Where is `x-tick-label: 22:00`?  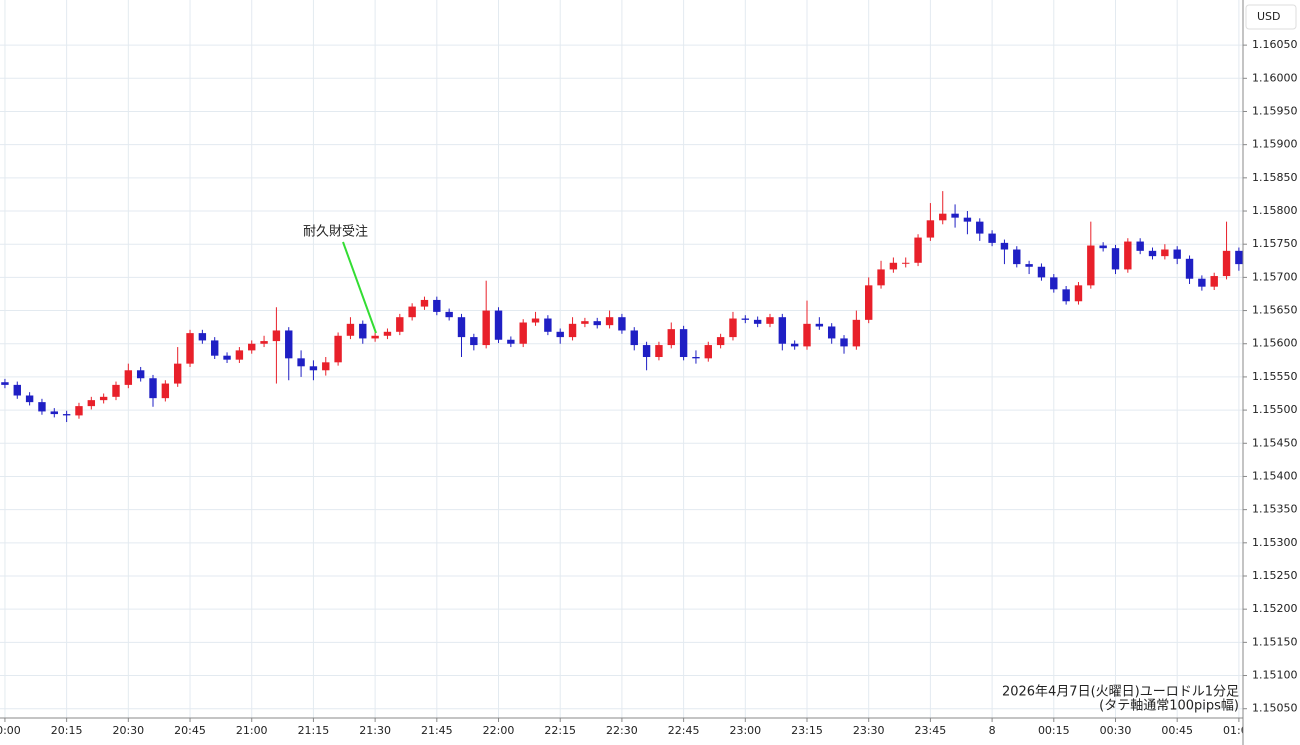
x-tick-label: 22:00 is located at coordinates (499, 730).